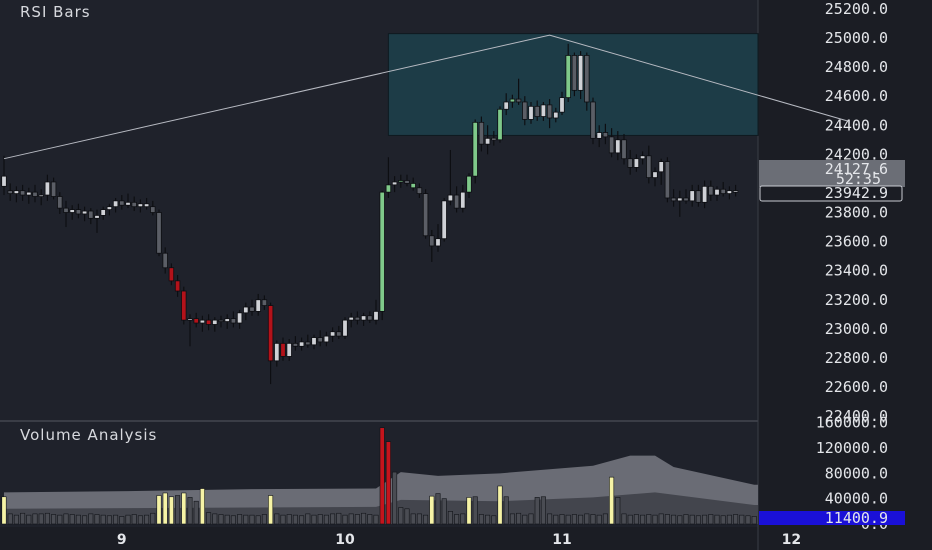 The height and width of the screenshot is (550, 932). I want to click on volume-pane-title: Volume Analysis, so click(88, 435).